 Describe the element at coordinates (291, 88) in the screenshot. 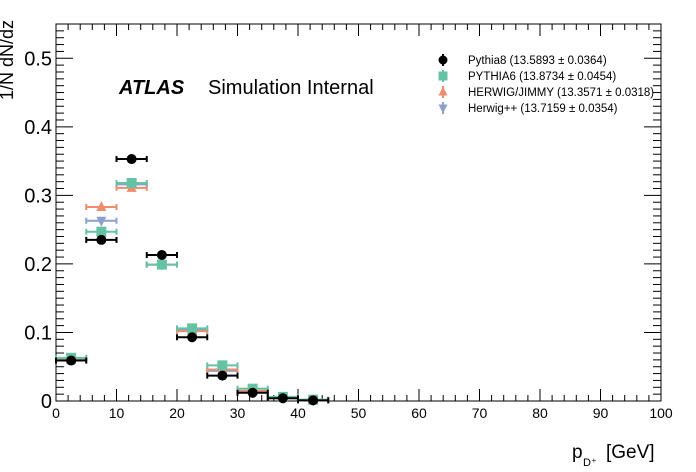

I see `simulation-label: Simulation Internal` at that location.